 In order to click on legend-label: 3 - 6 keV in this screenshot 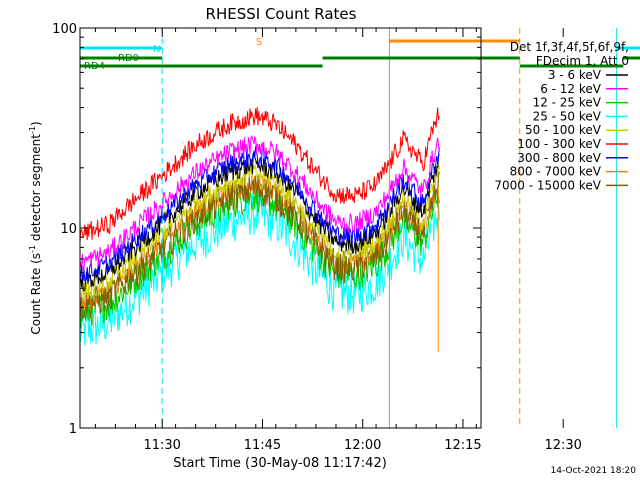, I will do `click(575, 75)`.